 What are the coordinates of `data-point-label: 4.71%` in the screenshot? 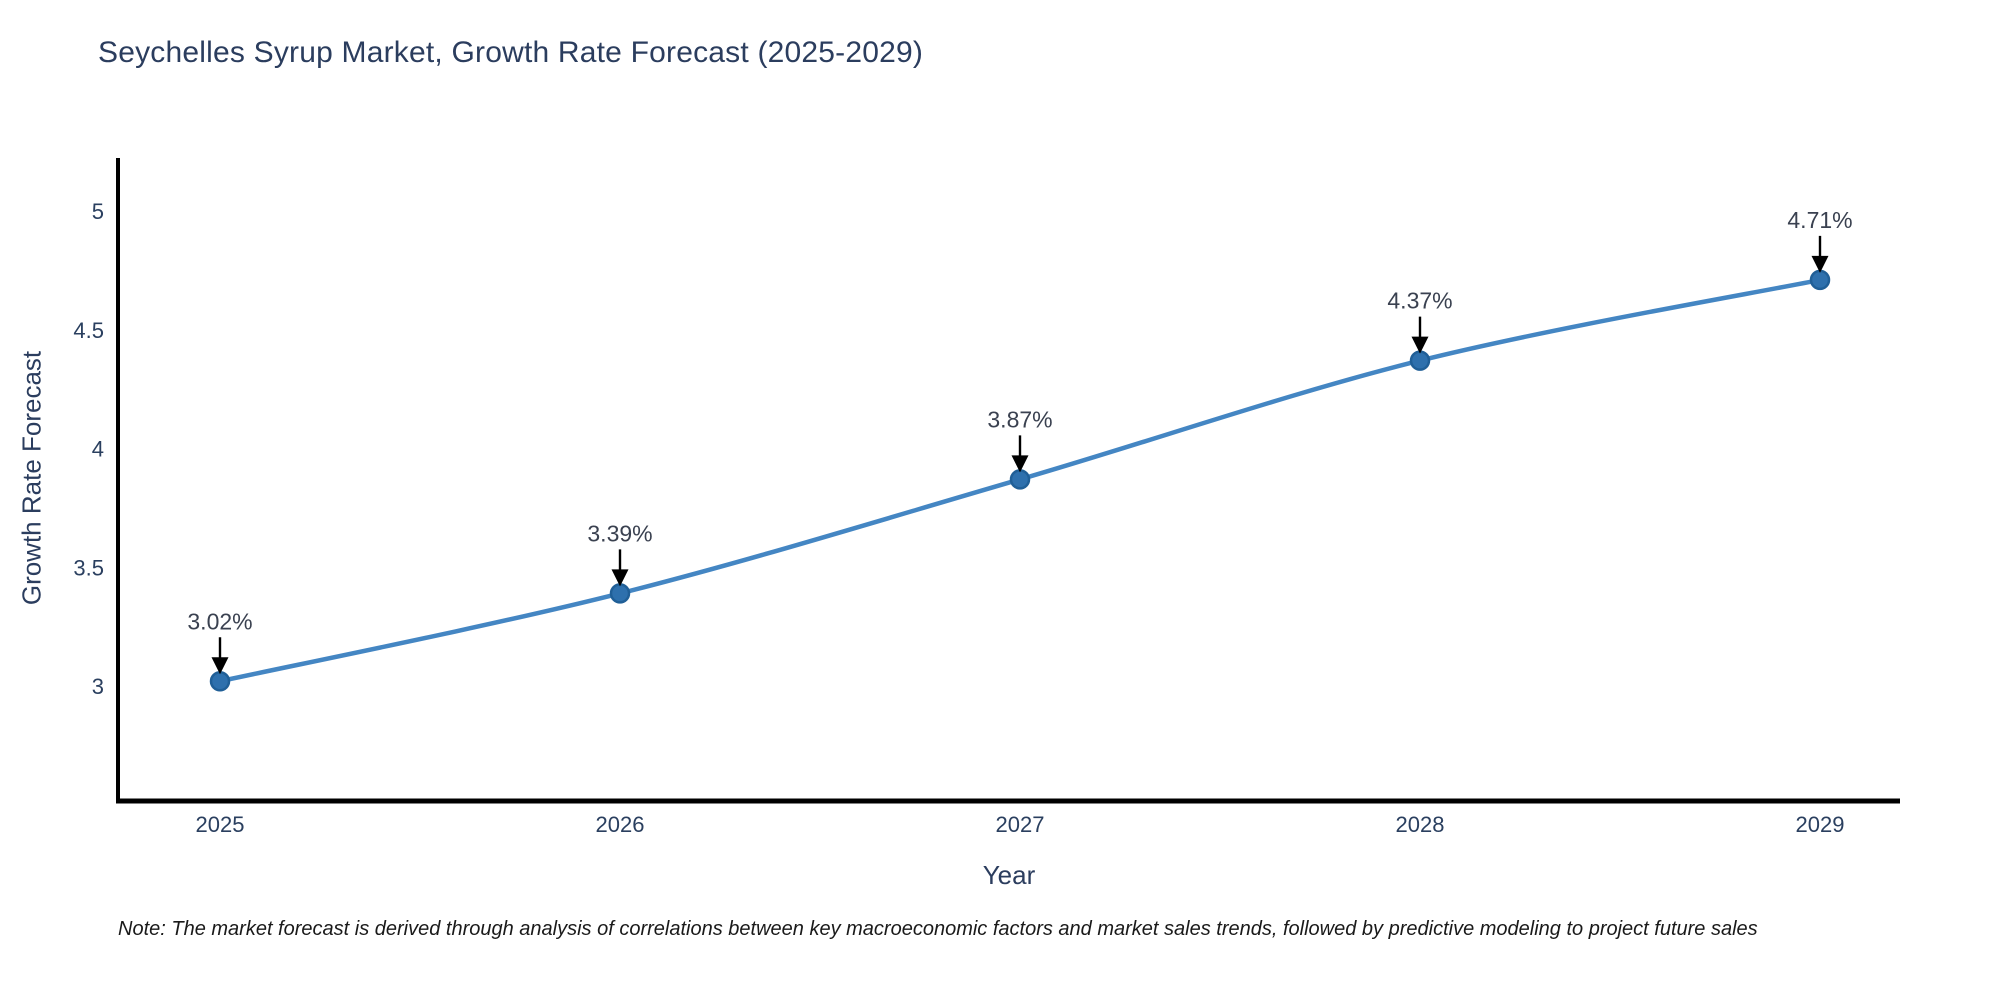 It's located at (1819, 220).